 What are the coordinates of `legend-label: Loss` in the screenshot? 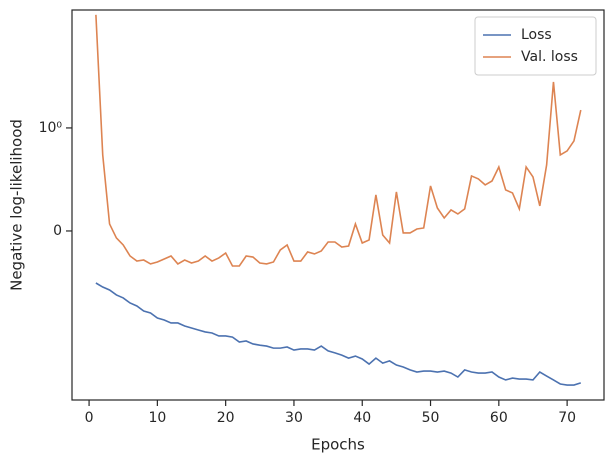 It's located at (536, 35).